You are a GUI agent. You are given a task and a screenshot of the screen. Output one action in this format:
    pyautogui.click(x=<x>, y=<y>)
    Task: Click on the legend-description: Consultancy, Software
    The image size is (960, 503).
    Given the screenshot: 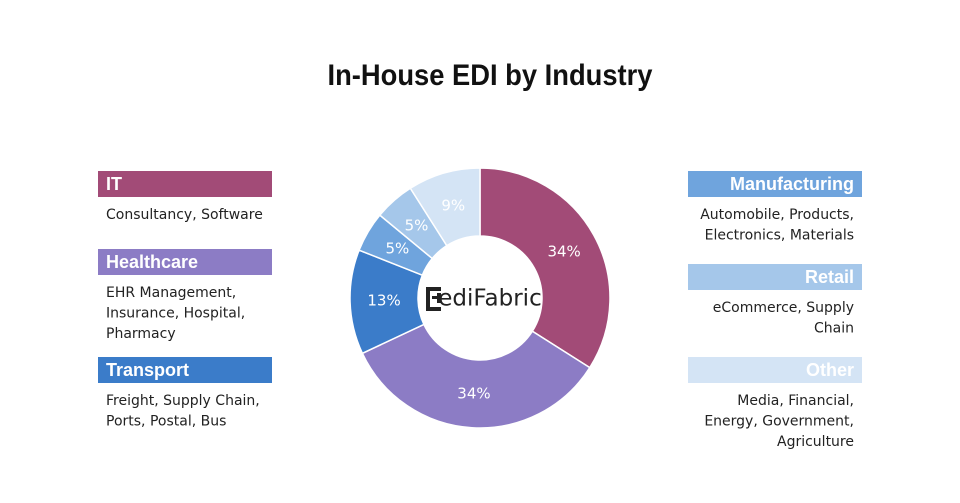 What is the action you would take?
    pyautogui.click(x=184, y=215)
    